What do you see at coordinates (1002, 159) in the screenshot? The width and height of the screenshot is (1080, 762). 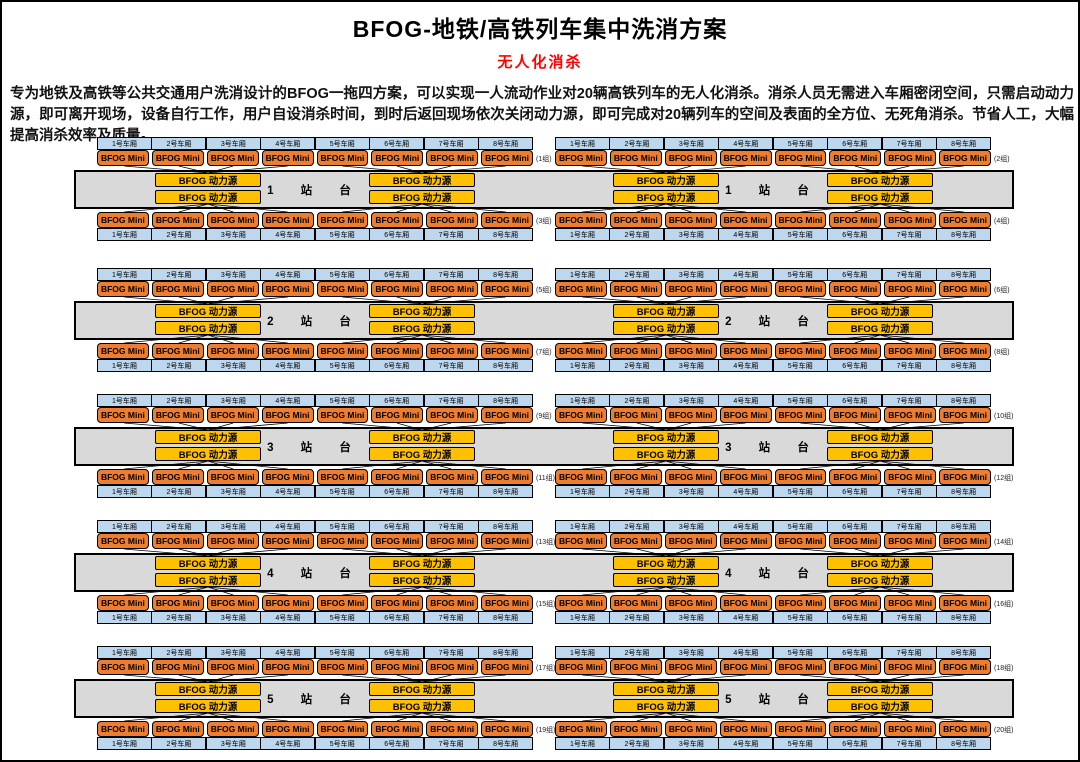 I see `group-count-label: (2组)` at bounding box center [1002, 159].